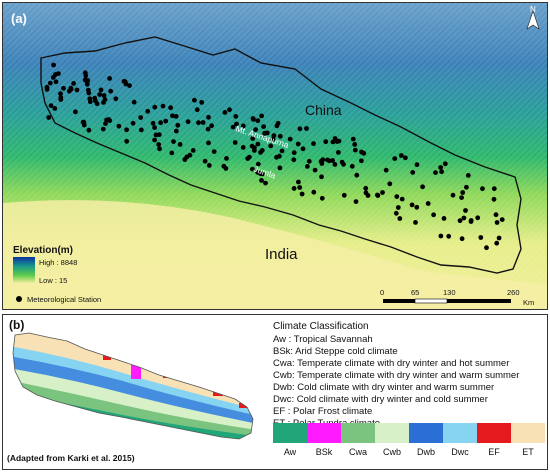 This screenshot has width=550, height=472. I want to click on china-label: China, so click(323, 110).